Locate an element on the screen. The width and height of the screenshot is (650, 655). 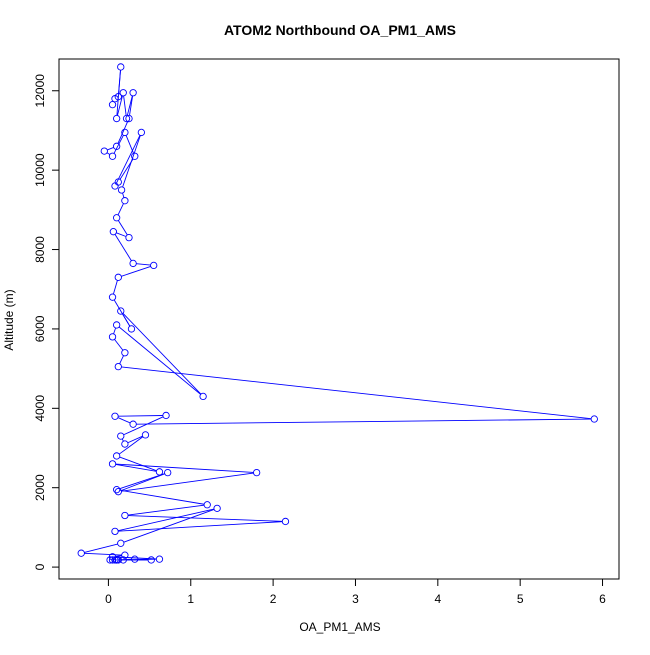
y-tick-label-6: 12000 is located at coordinates (40, 91).